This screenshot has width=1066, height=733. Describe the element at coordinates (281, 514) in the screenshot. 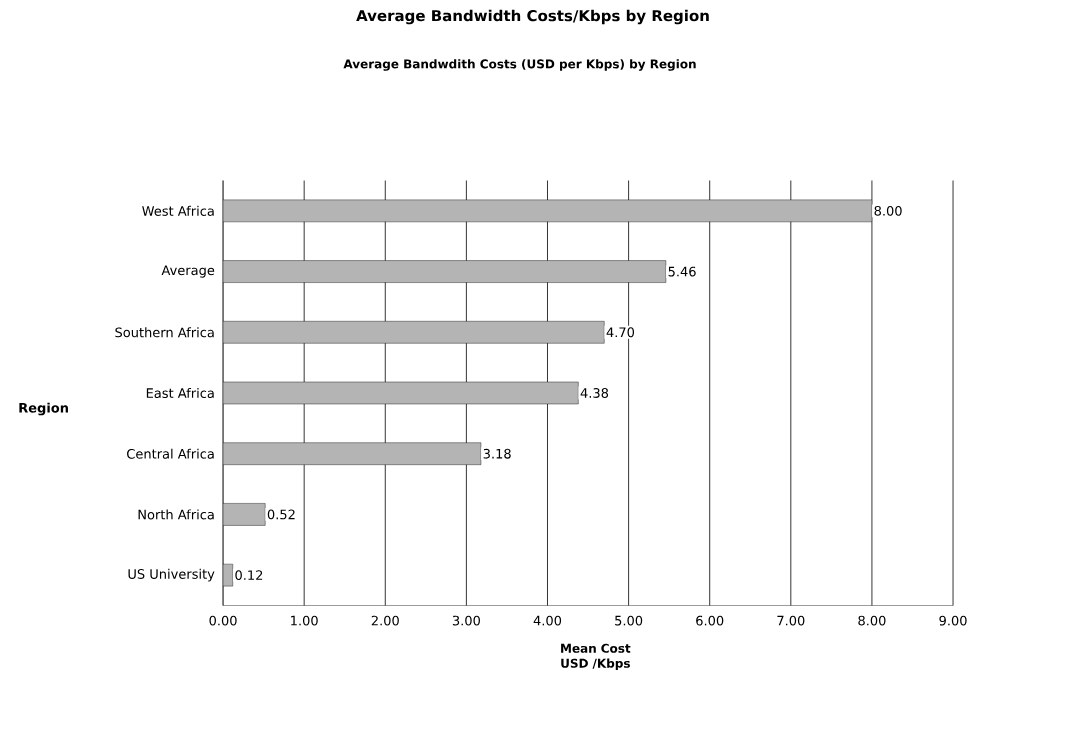

I see `data-label: 0.52` at that location.